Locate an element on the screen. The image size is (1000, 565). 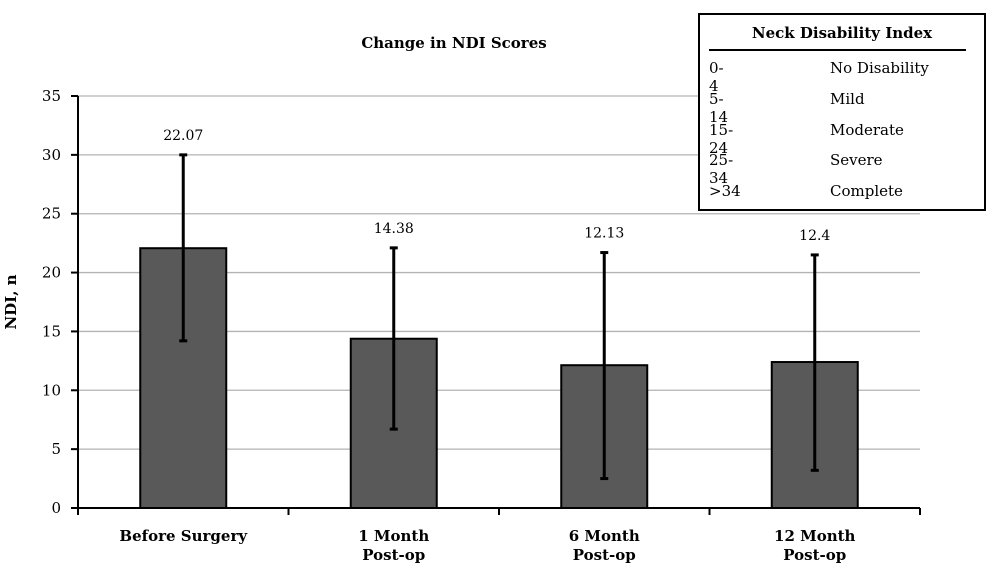
legend-label: Mild is located at coordinates (847, 99).